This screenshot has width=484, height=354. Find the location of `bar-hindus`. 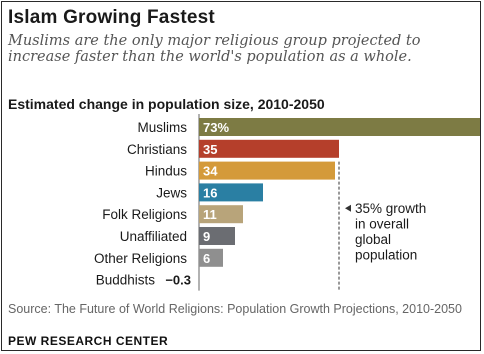

bar-hindus is located at coordinates (267, 170).